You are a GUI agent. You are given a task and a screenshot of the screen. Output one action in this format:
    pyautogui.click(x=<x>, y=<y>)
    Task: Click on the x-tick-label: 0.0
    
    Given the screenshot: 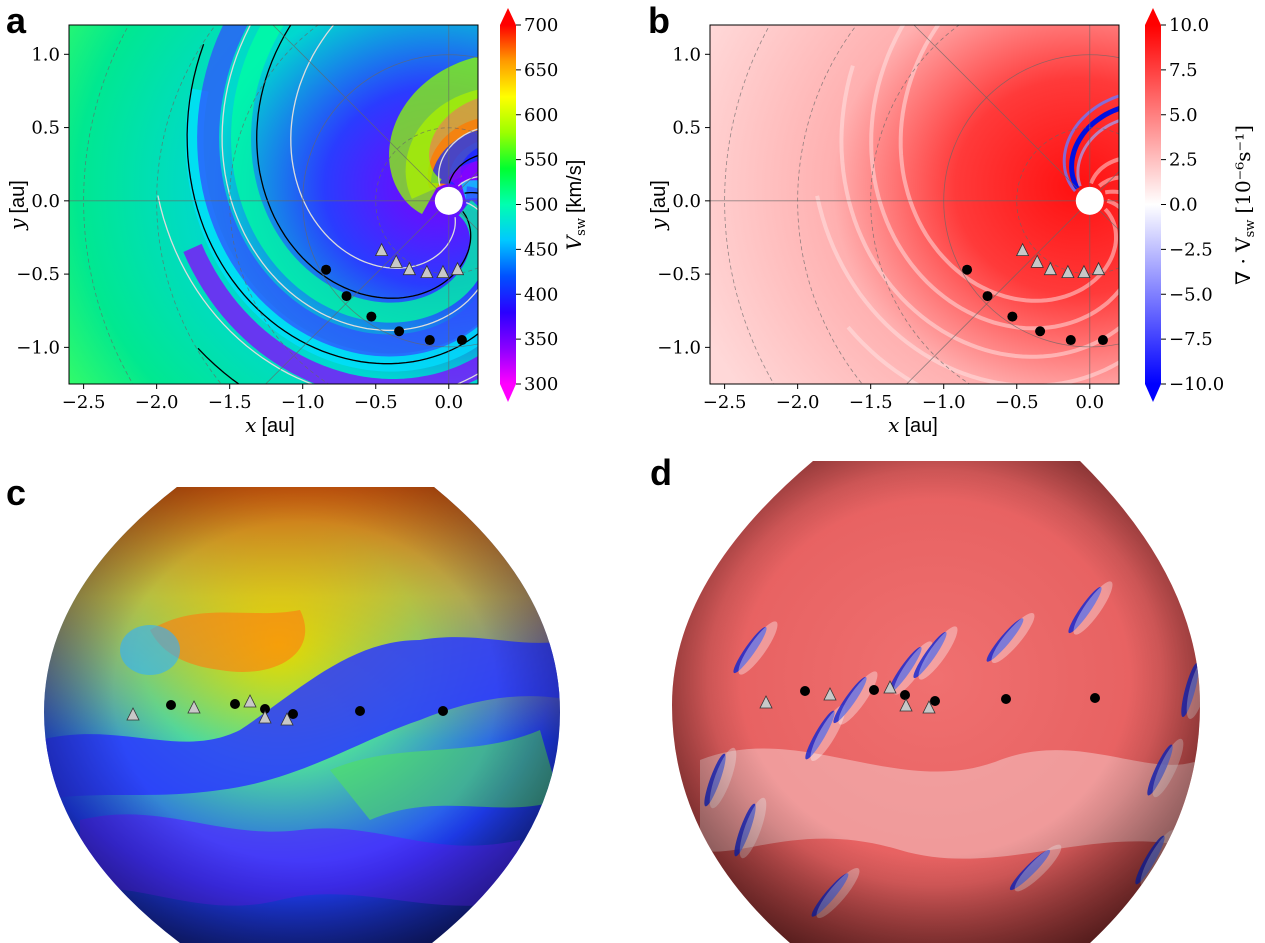 What is the action you would take?
    pyautogui.click(x=448, y=402)
    